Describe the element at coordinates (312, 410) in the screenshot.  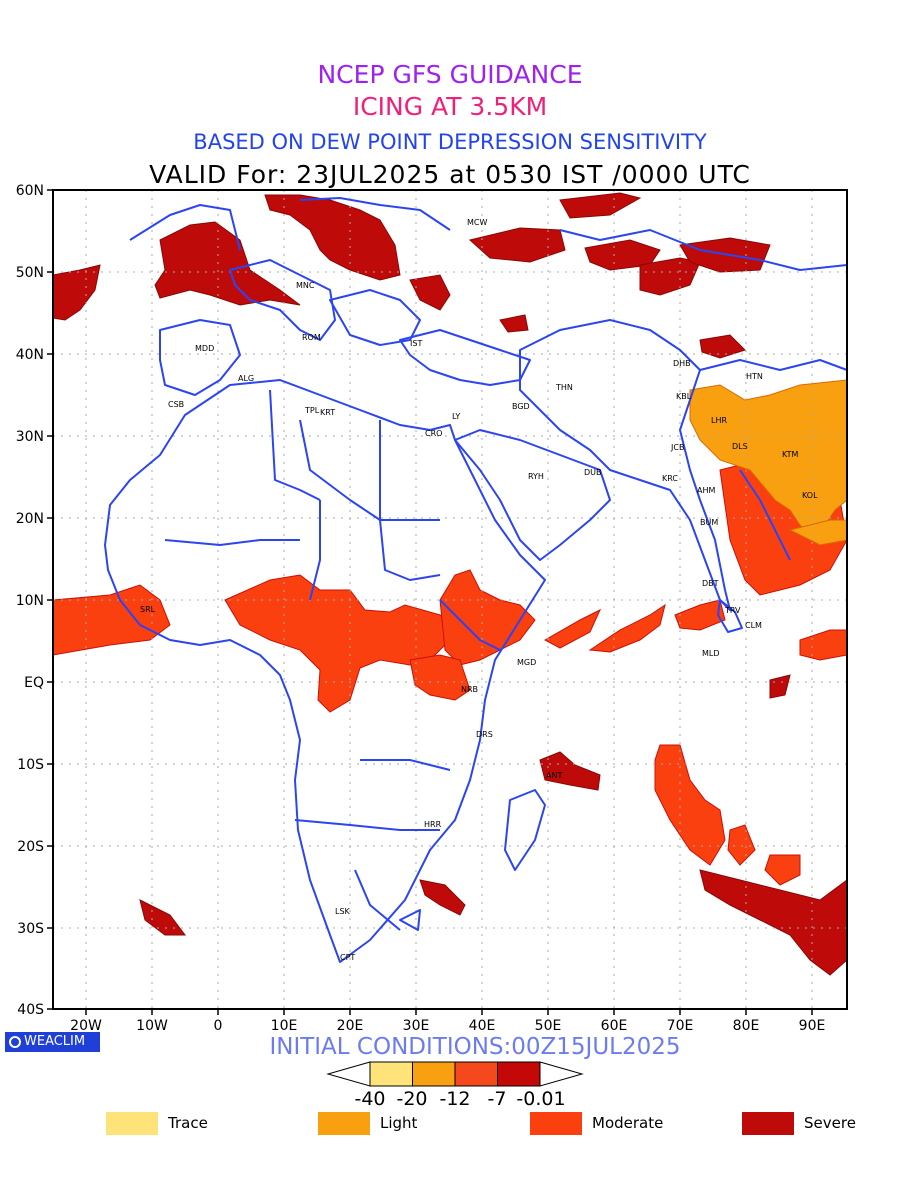
I see `station-label: TPL` at that location.